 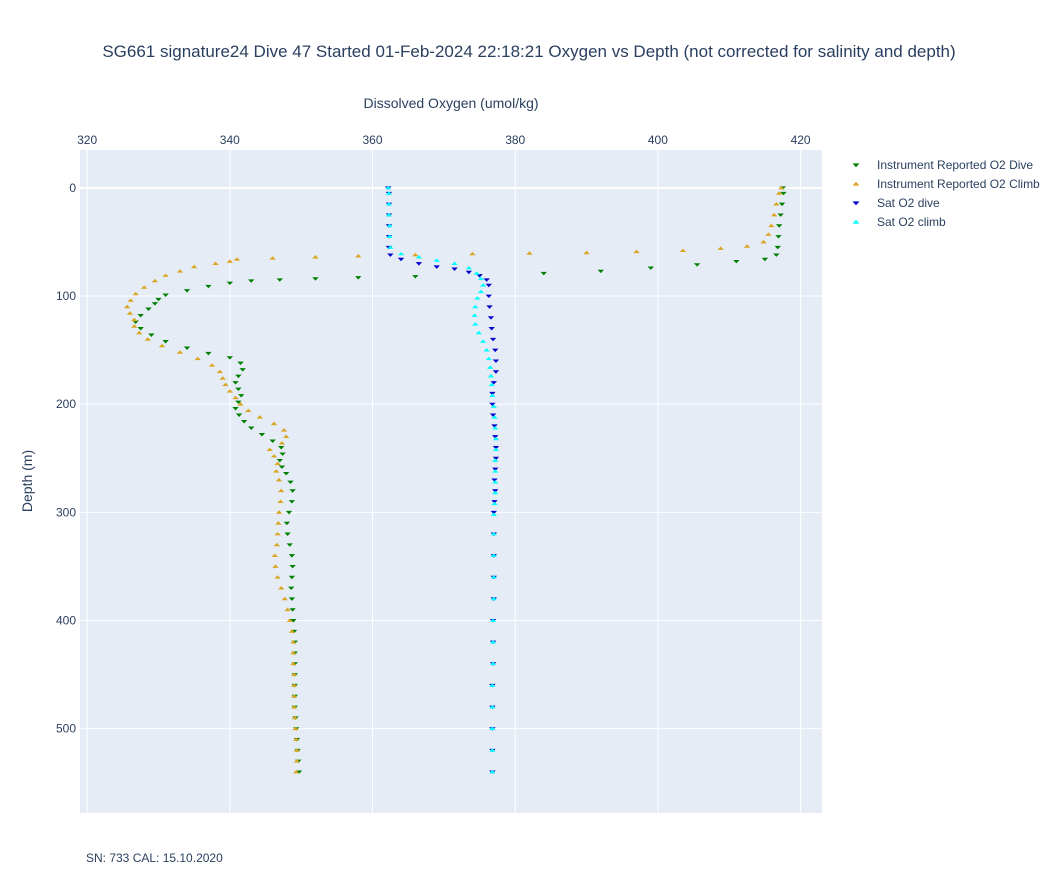 I want to click on legend-item: Instrument Reported O2 Climb, so click(x=946, y=184).